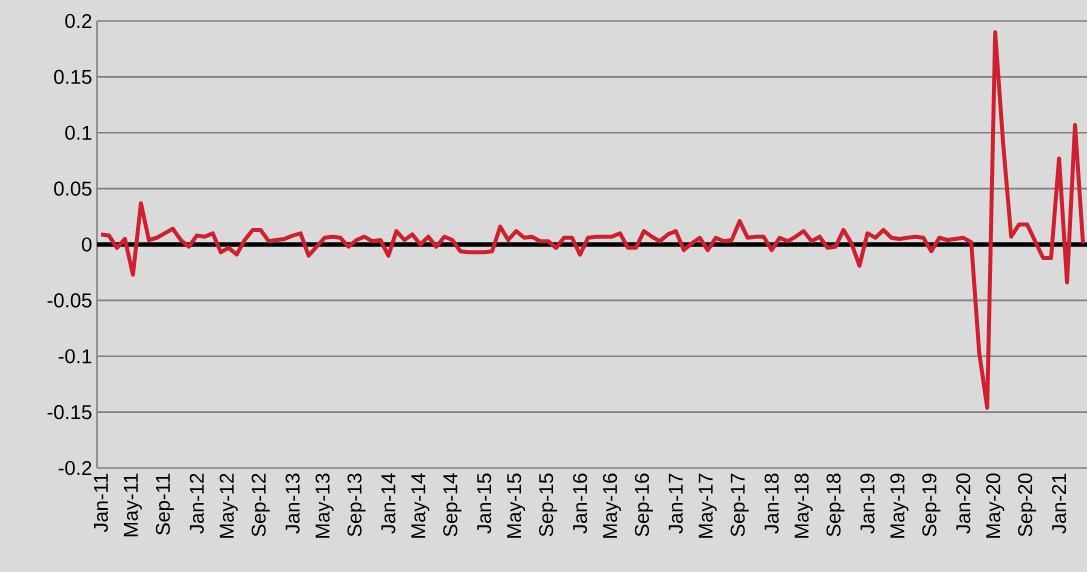 Image resolution: width=1087 pixels, height=572 pixels. Describe the element at coordinates (388, 503) in the screenshot. I see `x-tick-label: Jan-14` at that location.